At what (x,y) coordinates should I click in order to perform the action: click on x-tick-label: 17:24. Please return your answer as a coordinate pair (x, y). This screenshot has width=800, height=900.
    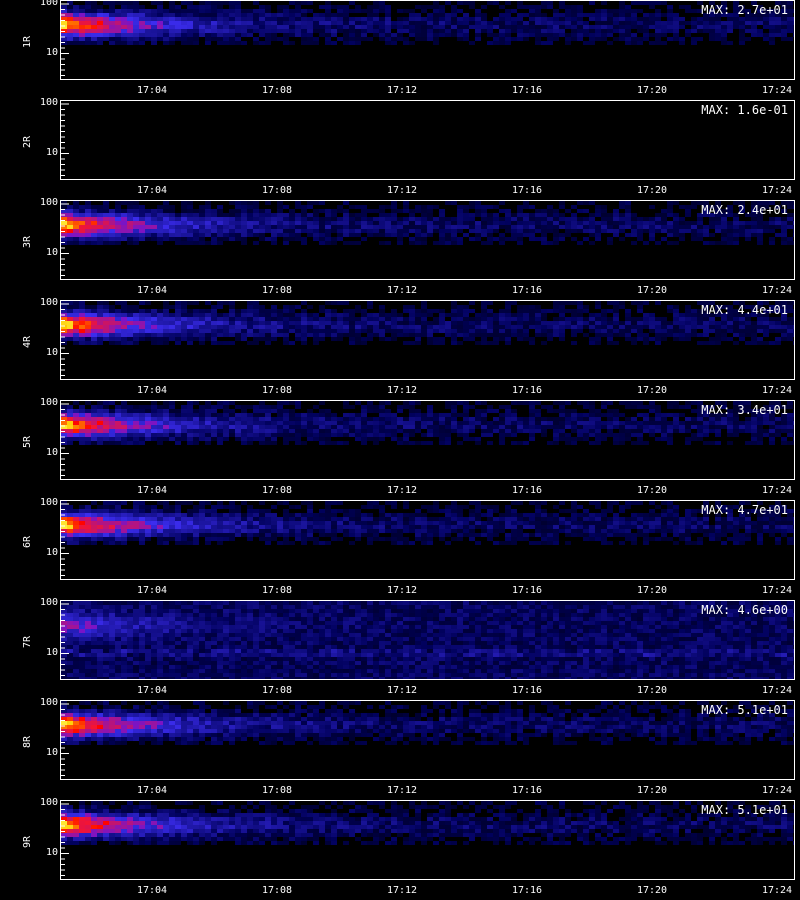
    Looking at the image, I should click on (777, 190).